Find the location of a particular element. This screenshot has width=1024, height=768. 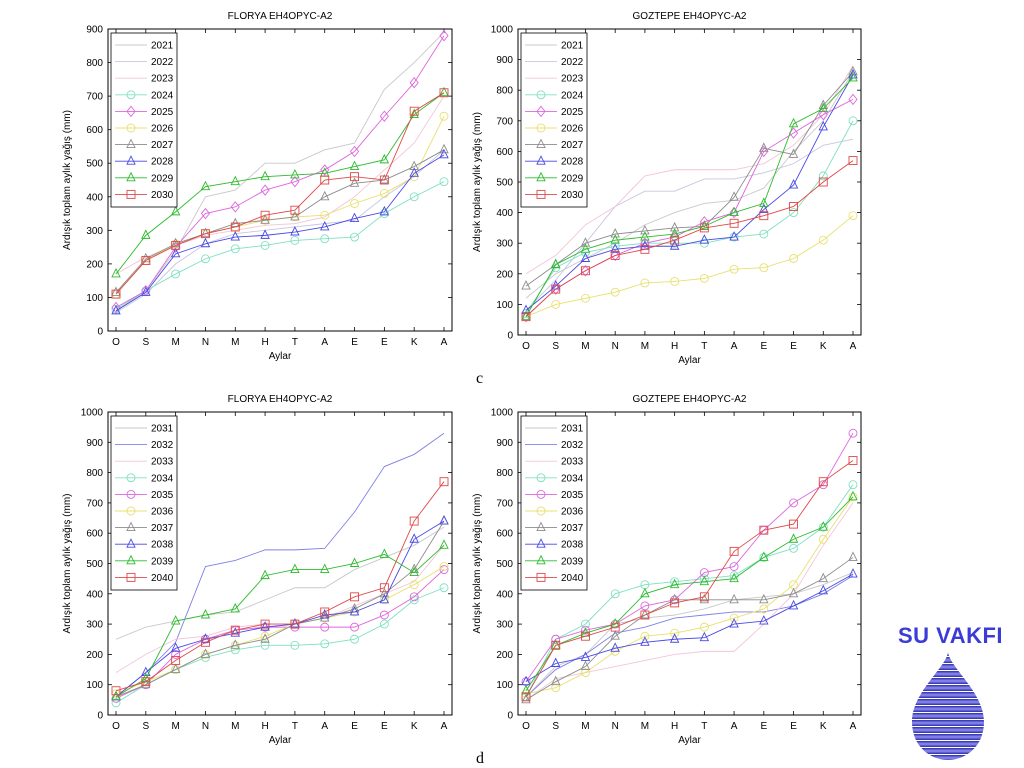

legend-label: 2034 is located at coordinates (162, 478).